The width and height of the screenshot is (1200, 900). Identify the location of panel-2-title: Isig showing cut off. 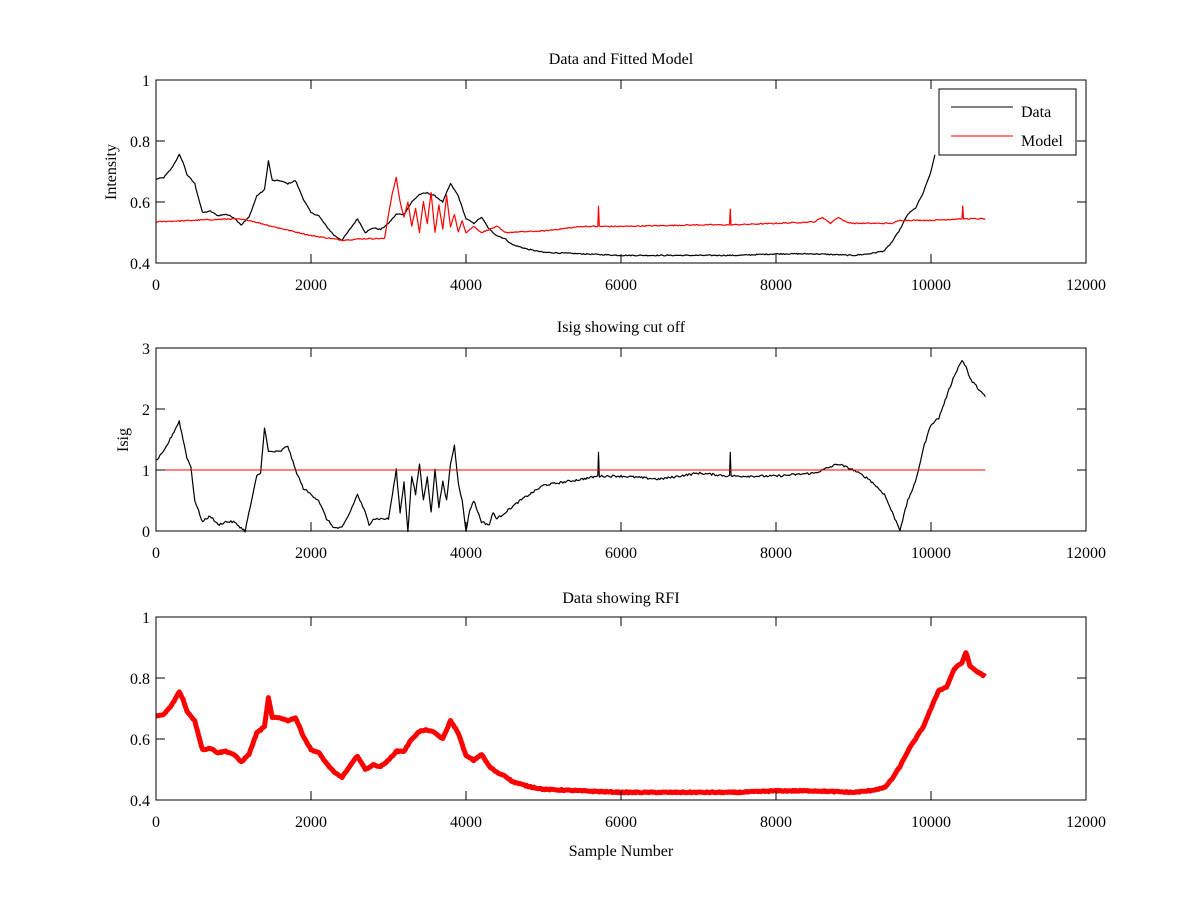
(621, 327).